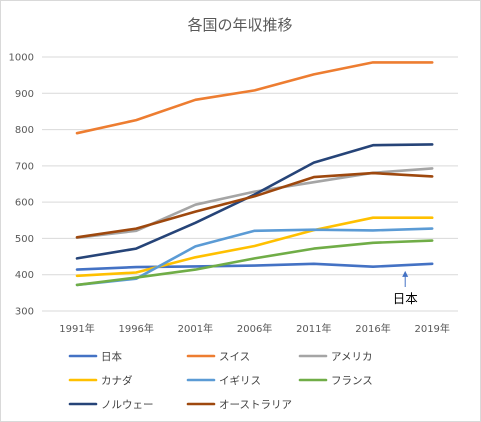  I want to click on legend-item: カナダ, so click(100, 380).